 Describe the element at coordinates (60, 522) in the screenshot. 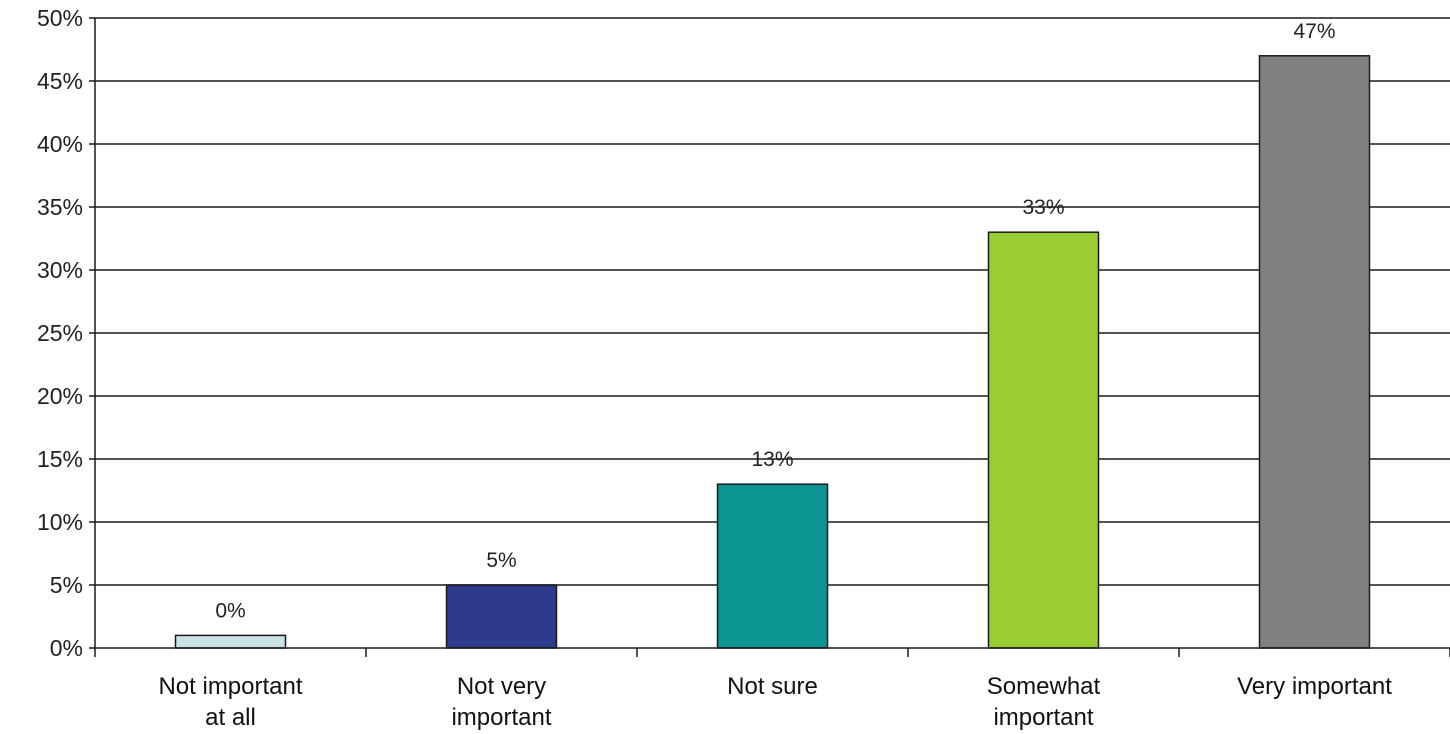

I see `y-tick-label: 10%` at that location.